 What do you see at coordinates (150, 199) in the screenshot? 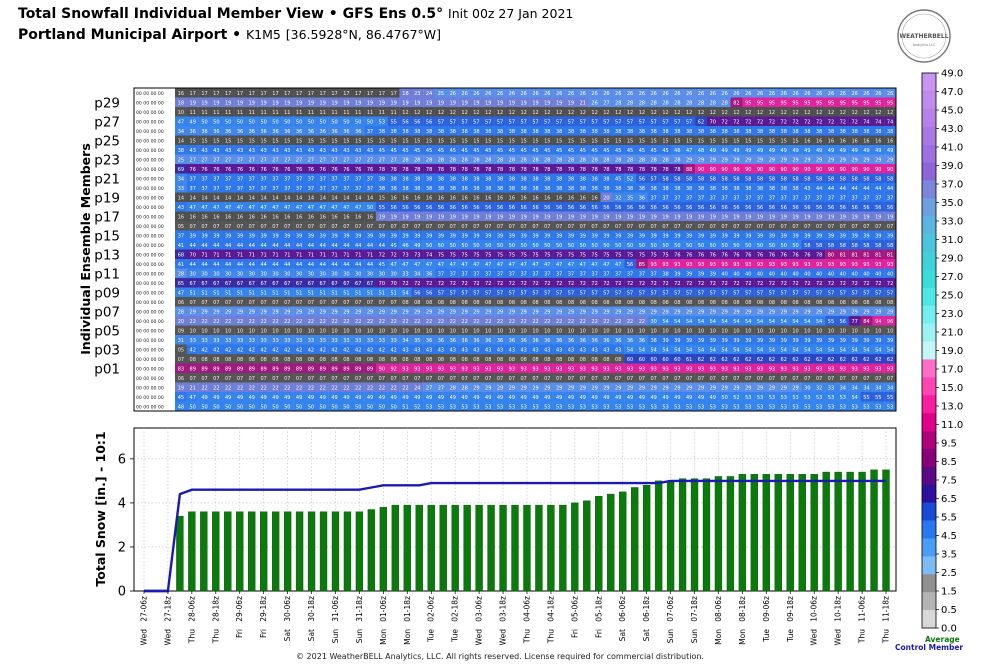
I see `heatmap-zero-label: 00 00 00 00` at bounding box center [150, 199].